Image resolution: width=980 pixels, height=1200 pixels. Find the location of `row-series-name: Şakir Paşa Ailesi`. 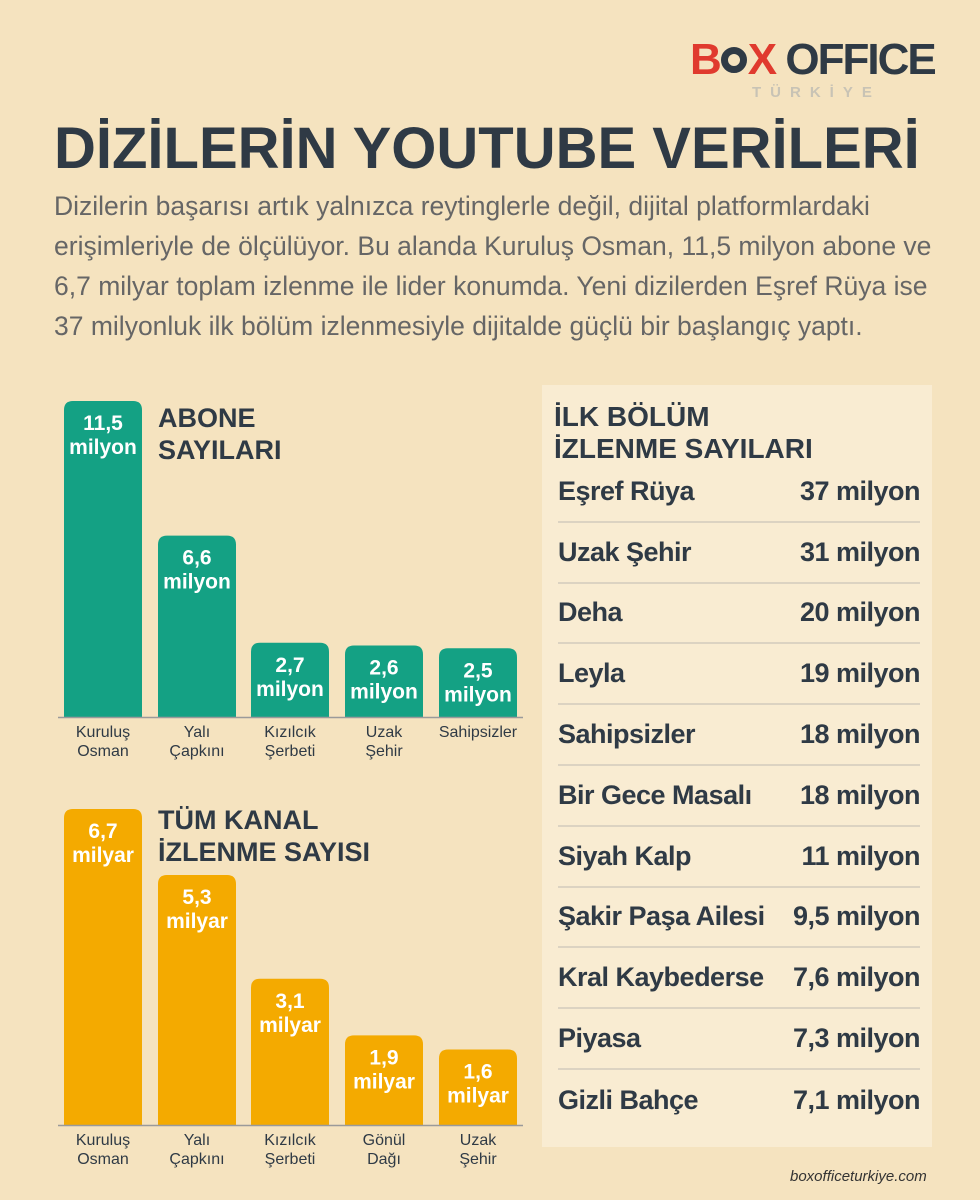

row-series-name: Şakir Paşa Ailesi is located at coordinates (661, 916).